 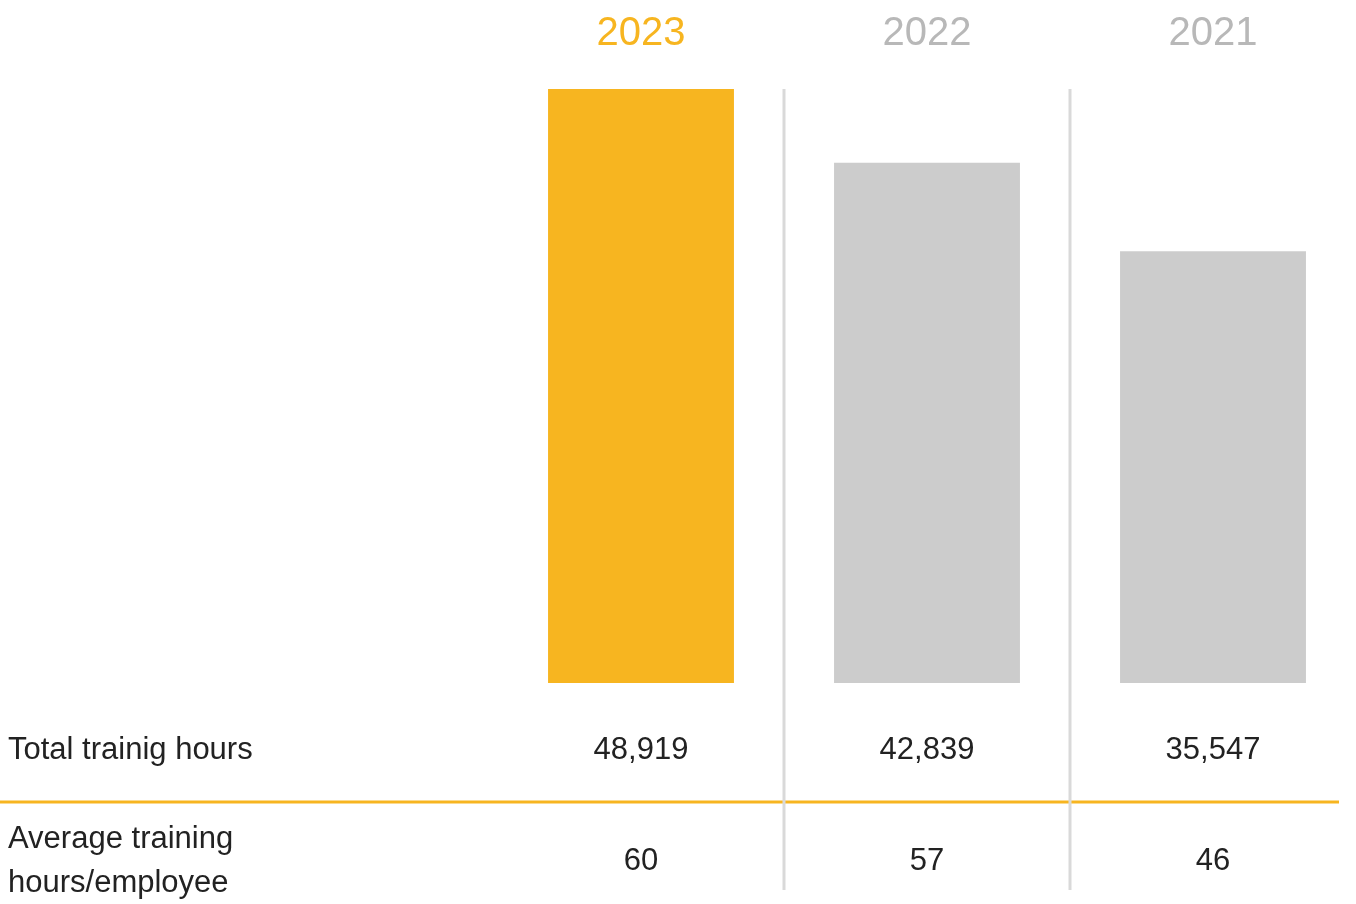 I want to click on data-label: 42,839, so click(x=927, y=748).